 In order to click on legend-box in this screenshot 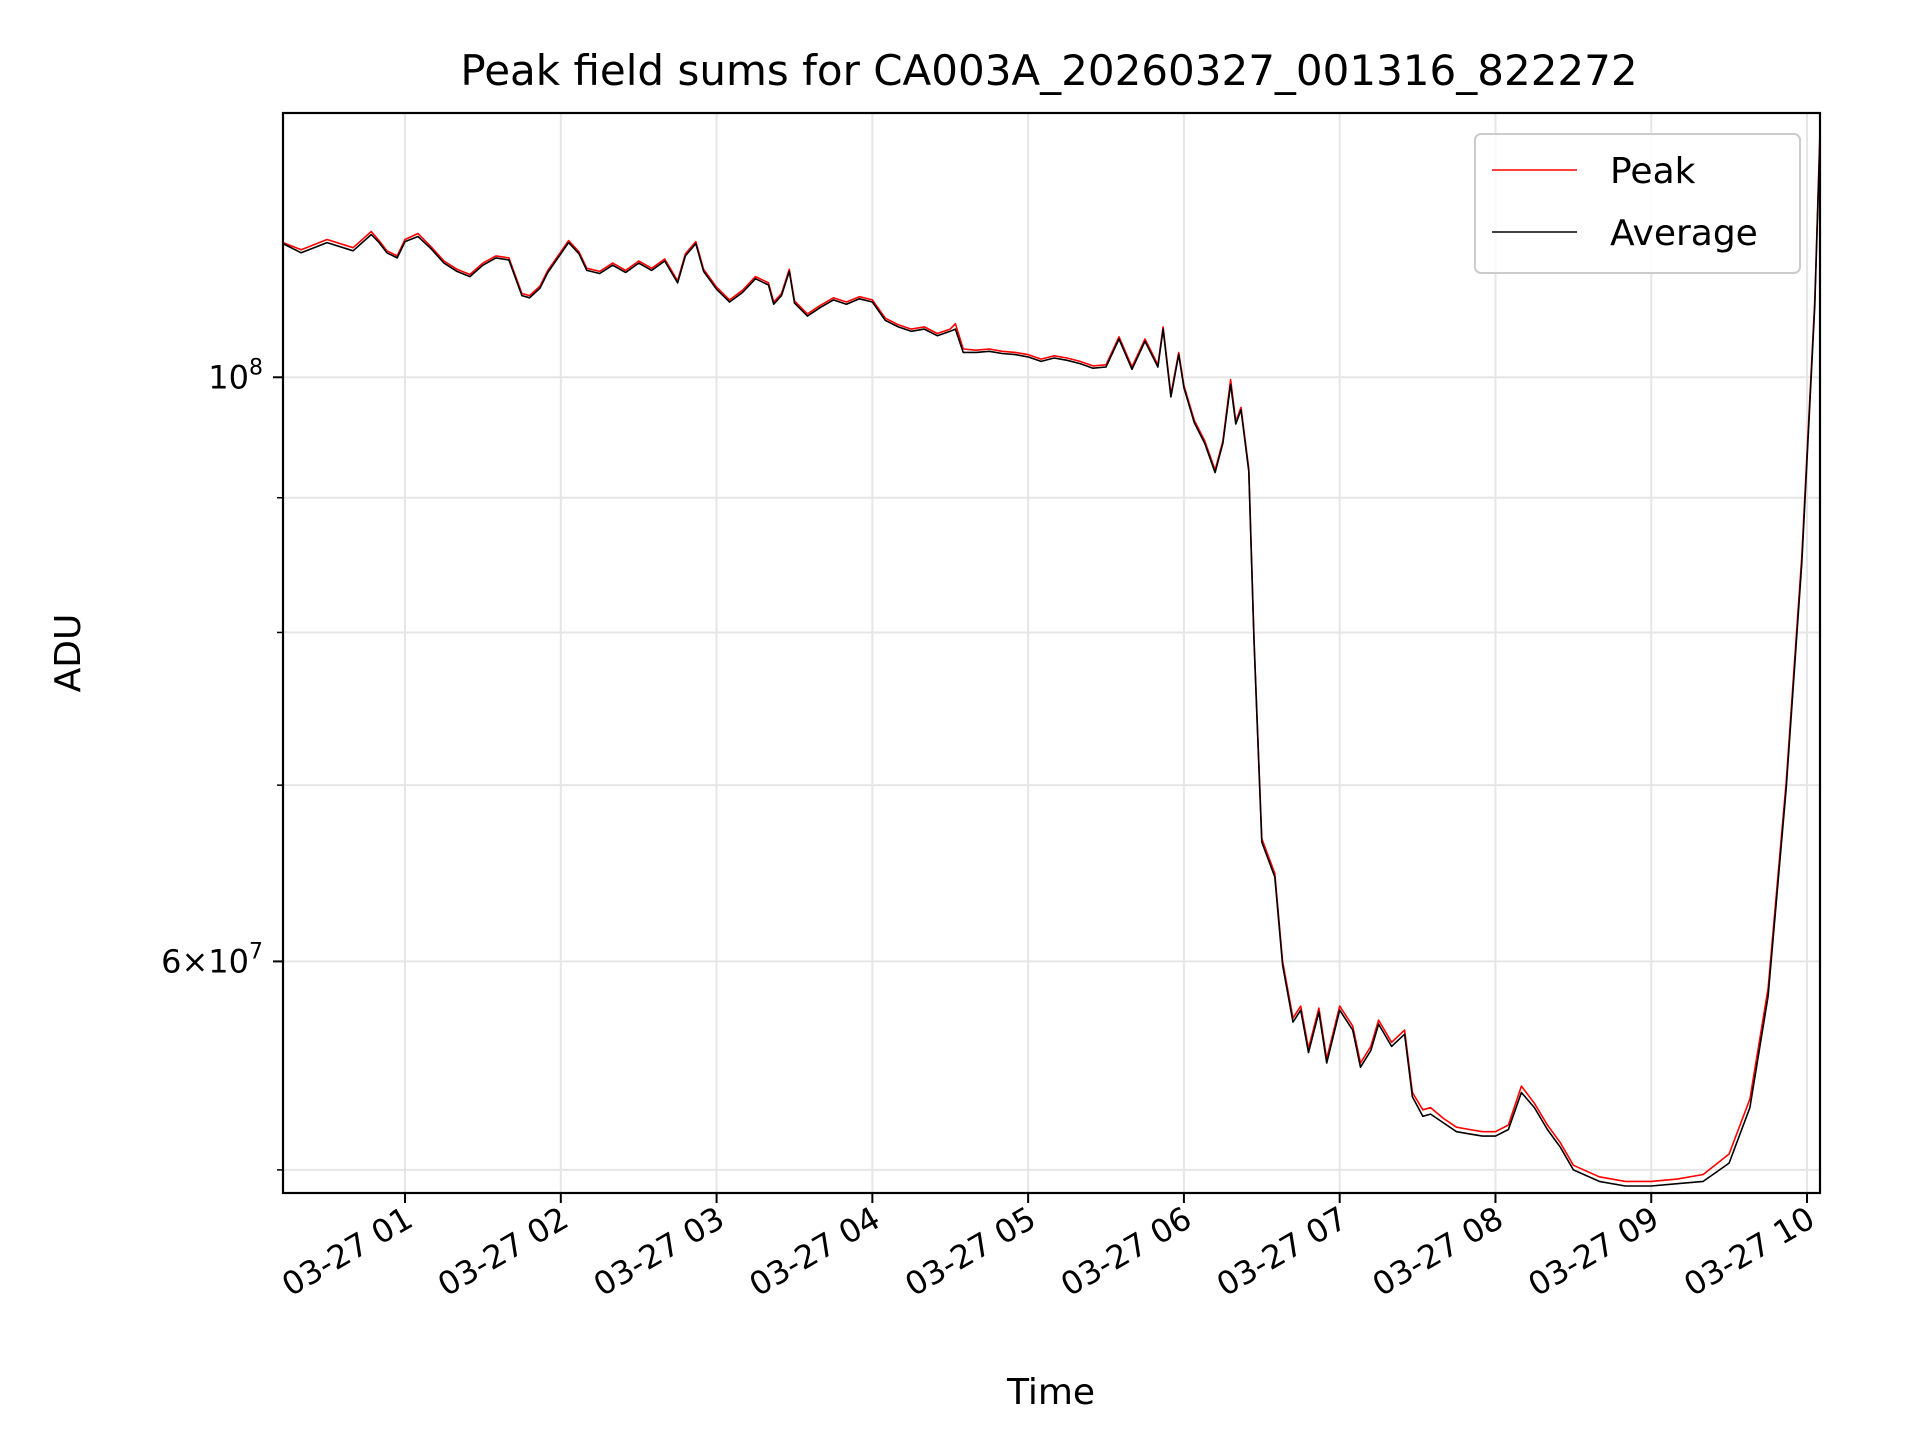, I will do `click(1637, 203)`.